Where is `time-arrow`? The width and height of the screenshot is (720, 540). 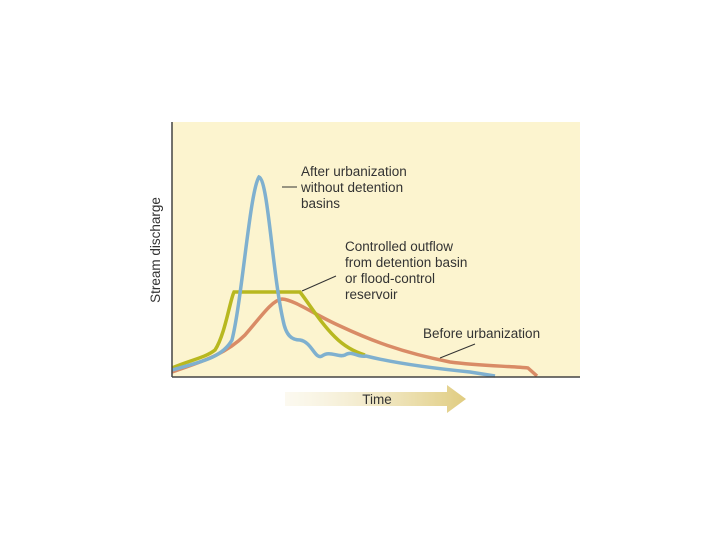 time-arrow is located at coordinates (375, 399).